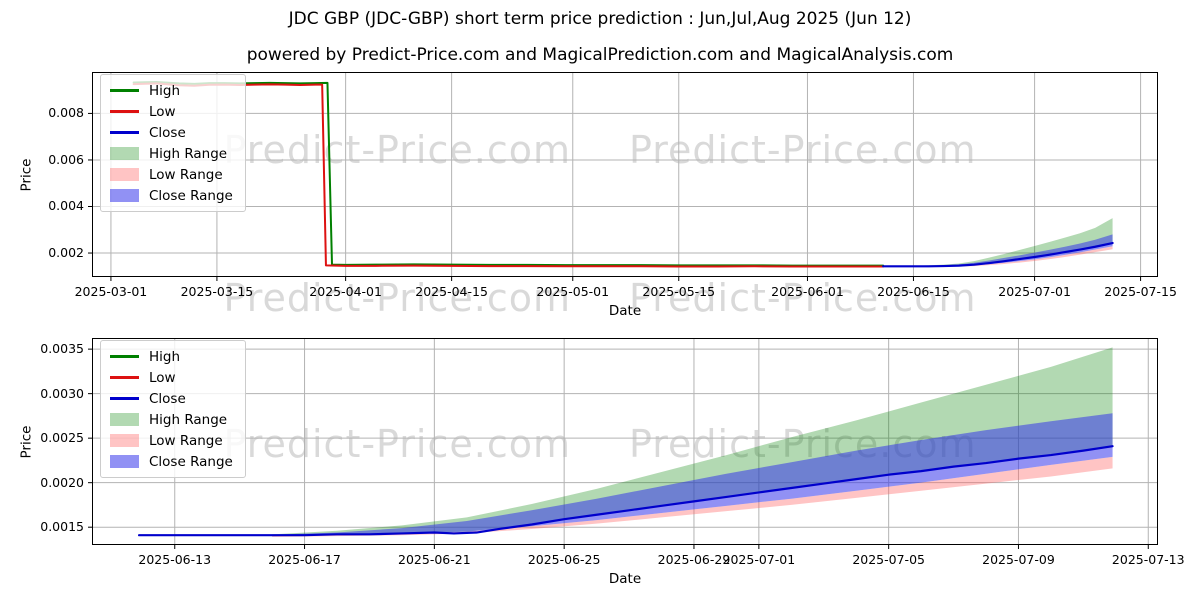 Image resolution: width=1200 pixels, height=600 pixels. I want to click on y-tick-label: 0.004, so click(66, 206).